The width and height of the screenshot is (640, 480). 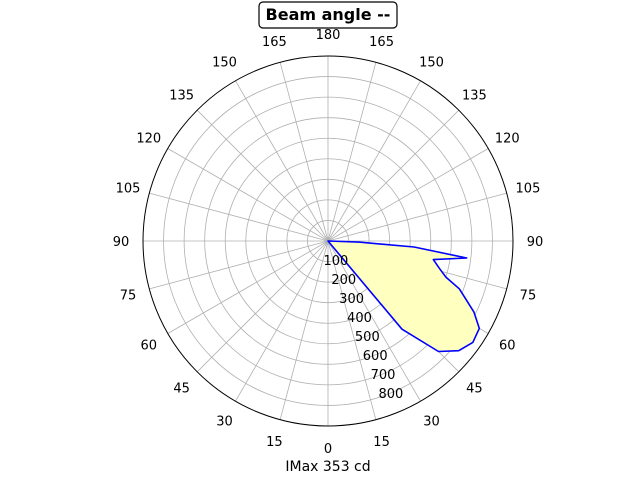 I want to click on radial-tick-label: 800, so click(x=391, y=394).